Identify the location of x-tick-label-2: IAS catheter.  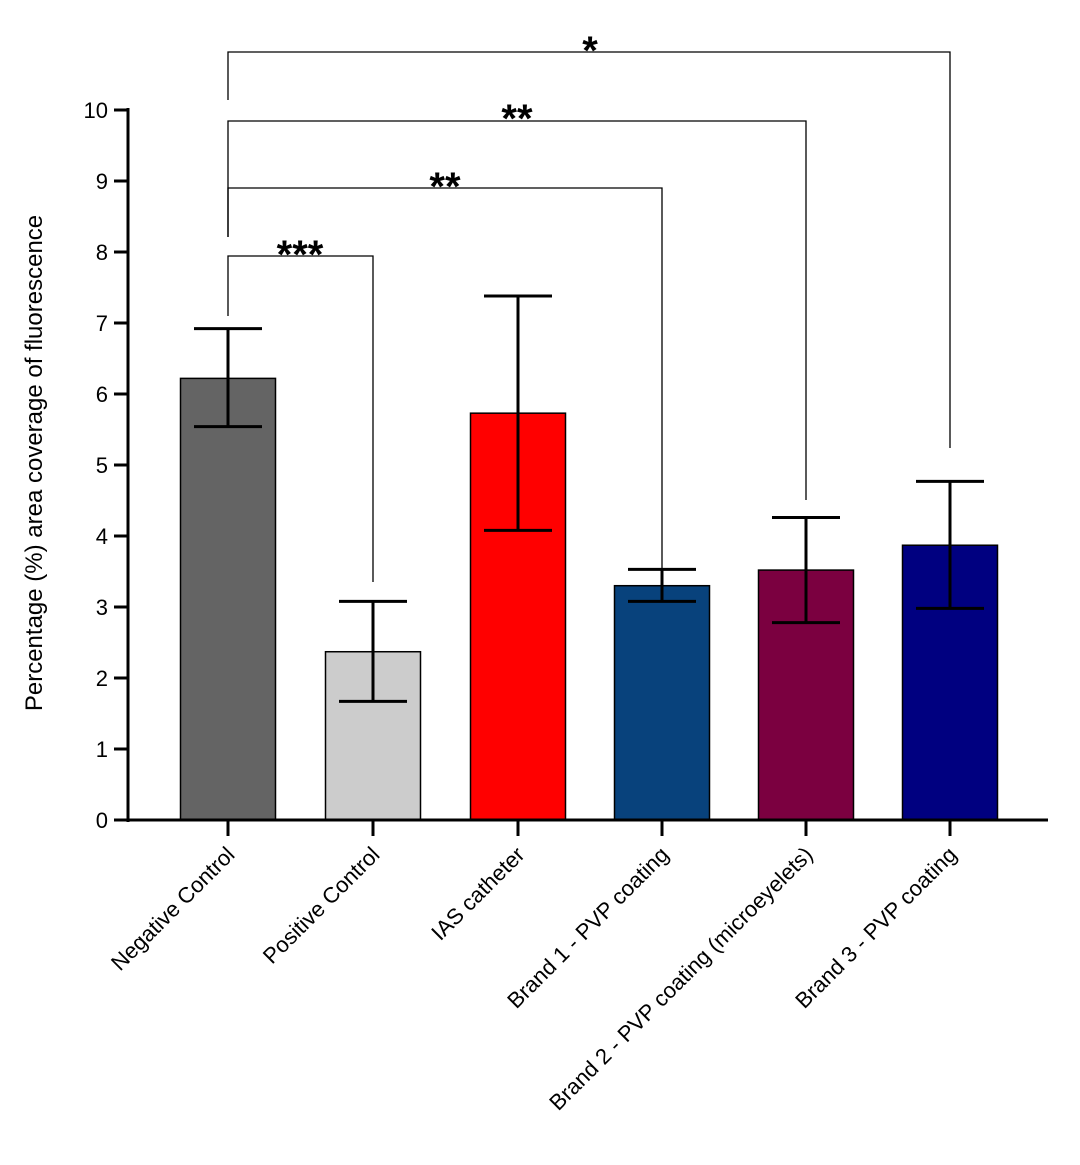
(477, 893).